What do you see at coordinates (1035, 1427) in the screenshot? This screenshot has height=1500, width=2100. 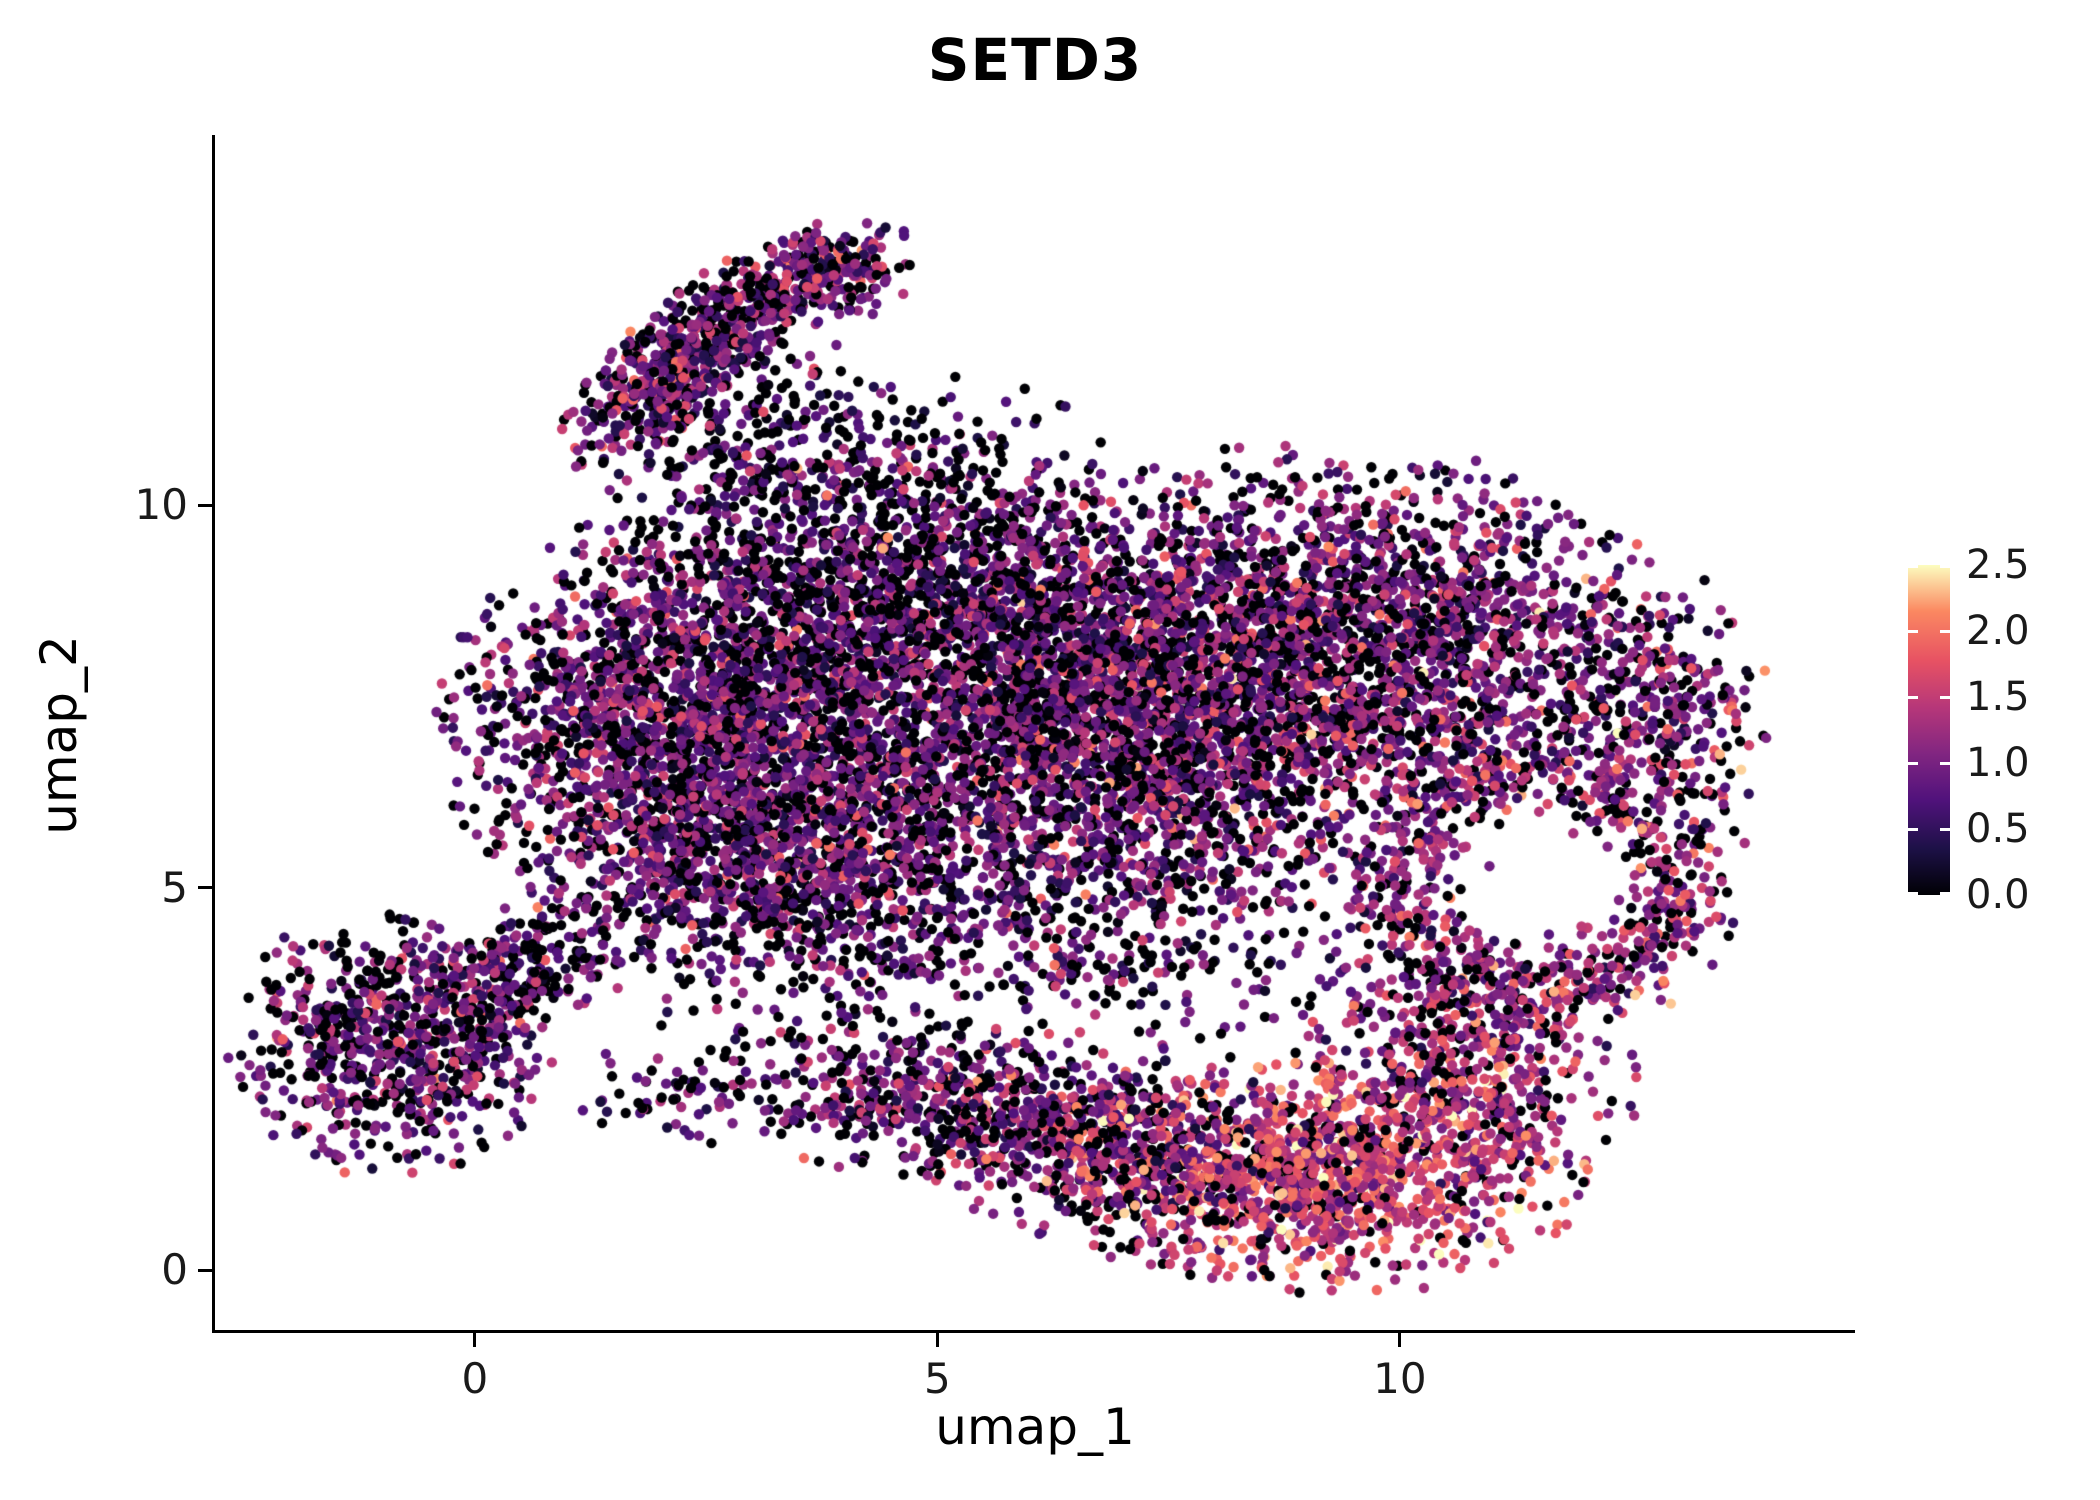 I see `x-axis-label: umap_1` at bounding box center [1035, 1427].